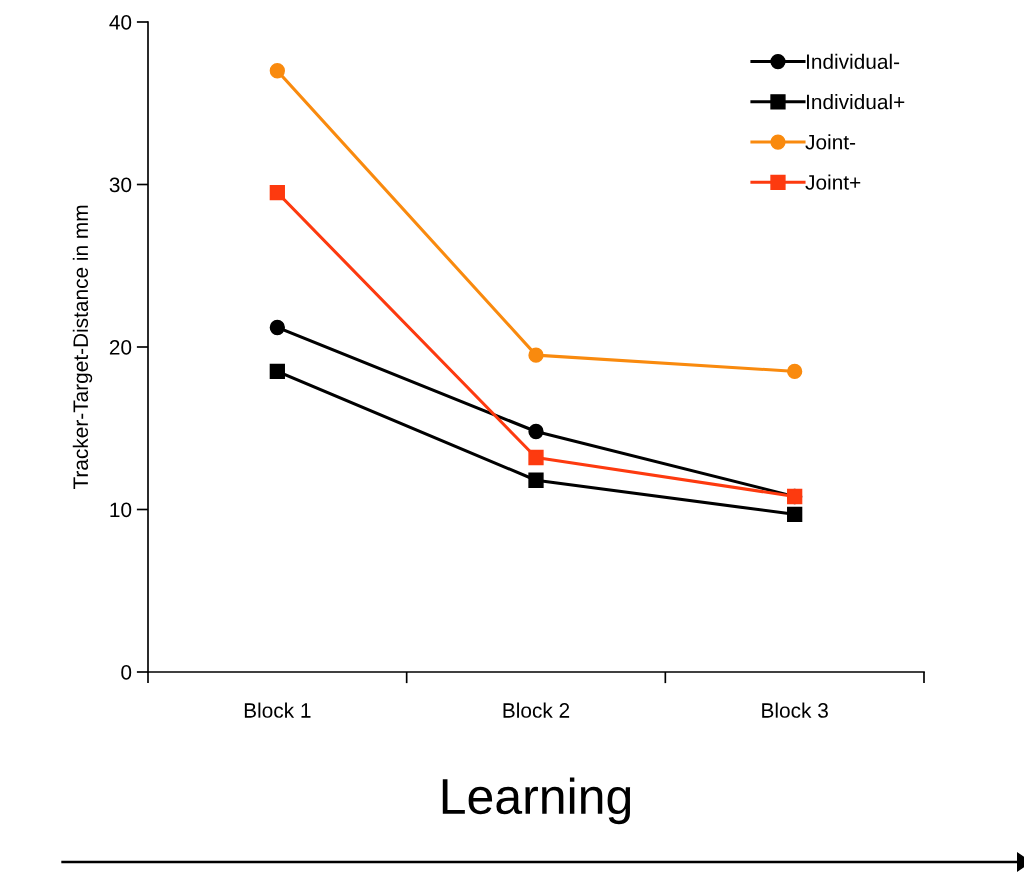 The width and height of the screenshot is (1024, 877). Describe the element at coordinates (536, 801) in the screenshot. I see `x-axis-title: Learning` at that location.